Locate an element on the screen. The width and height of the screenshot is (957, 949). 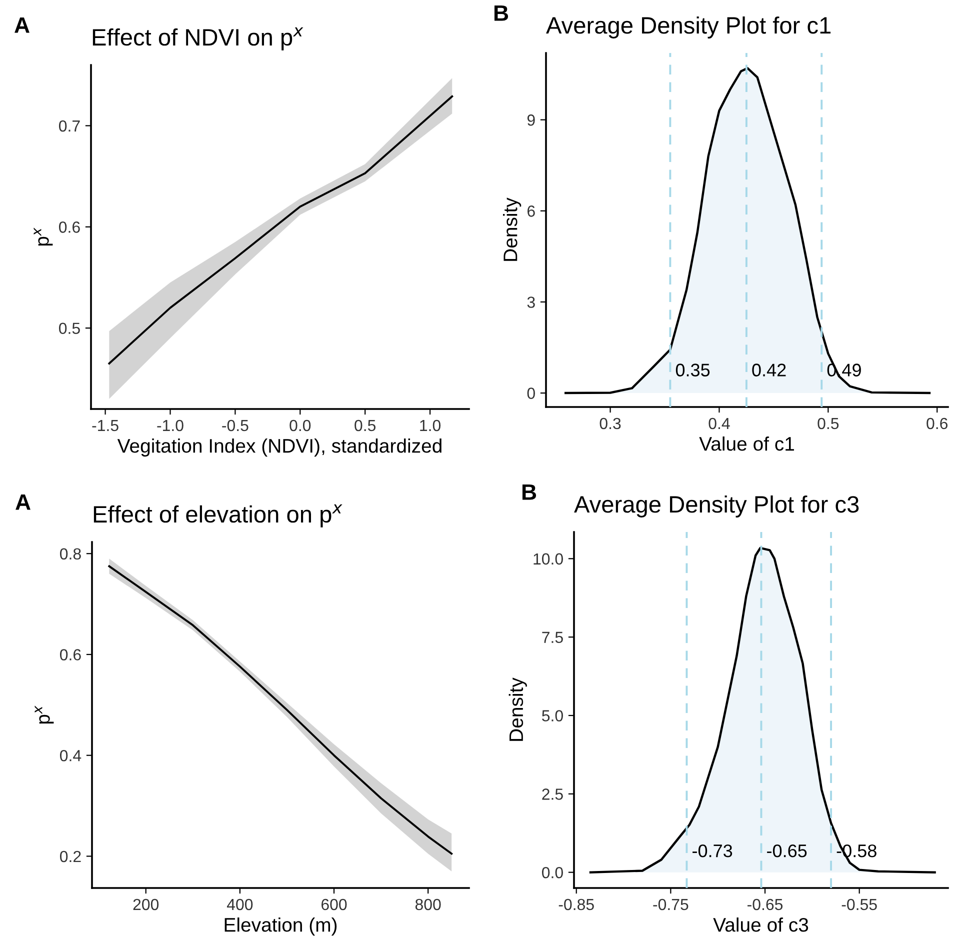
x-tick-label: -0.55 is located at coordinates (859, 904).